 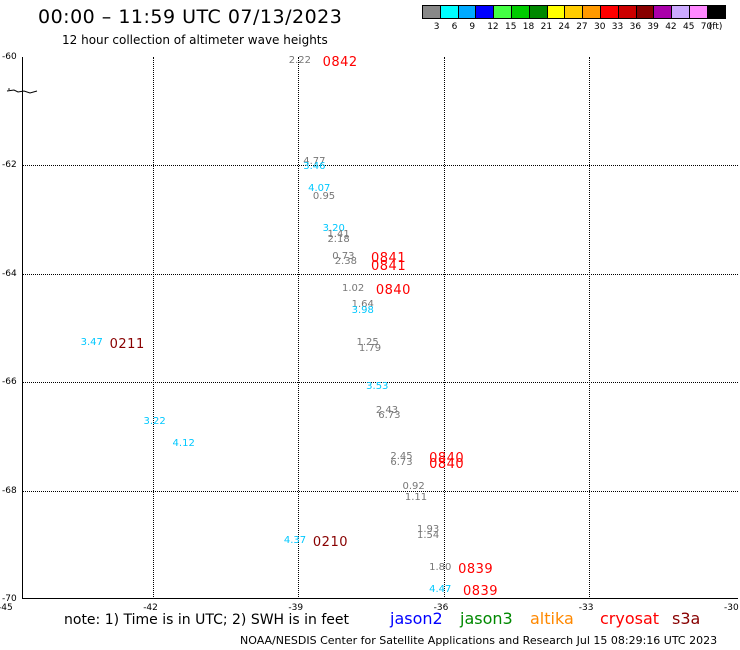 What do you see at coordinates (689, 27) in the screenshot?
I see `legend-label: 45` at bounding box center [689, 27].